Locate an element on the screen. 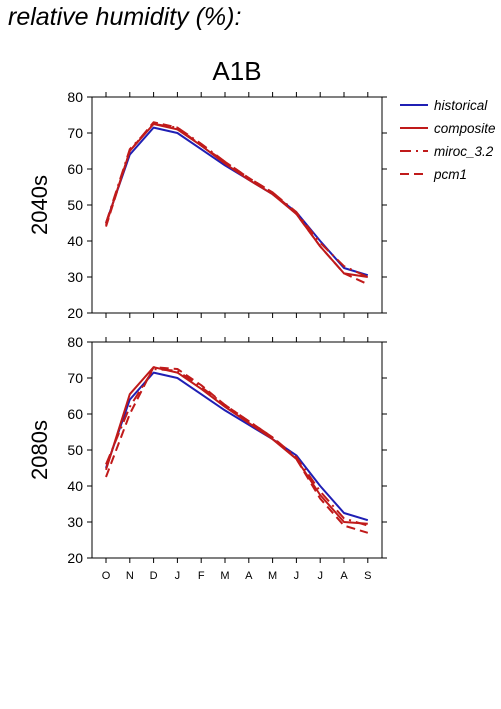  legend: historical composite miroc_3.2 pcm1 is located at coordinates (448, 140).